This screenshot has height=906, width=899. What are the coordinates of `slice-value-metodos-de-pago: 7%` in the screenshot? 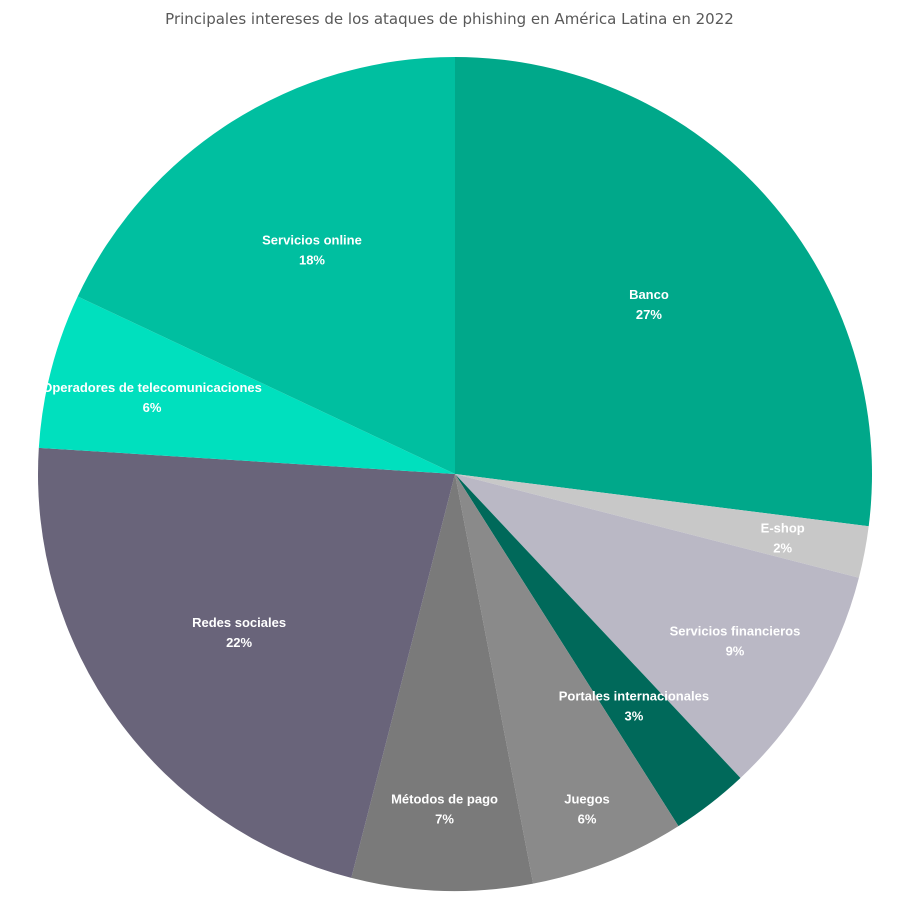 It's located at (444, 818).